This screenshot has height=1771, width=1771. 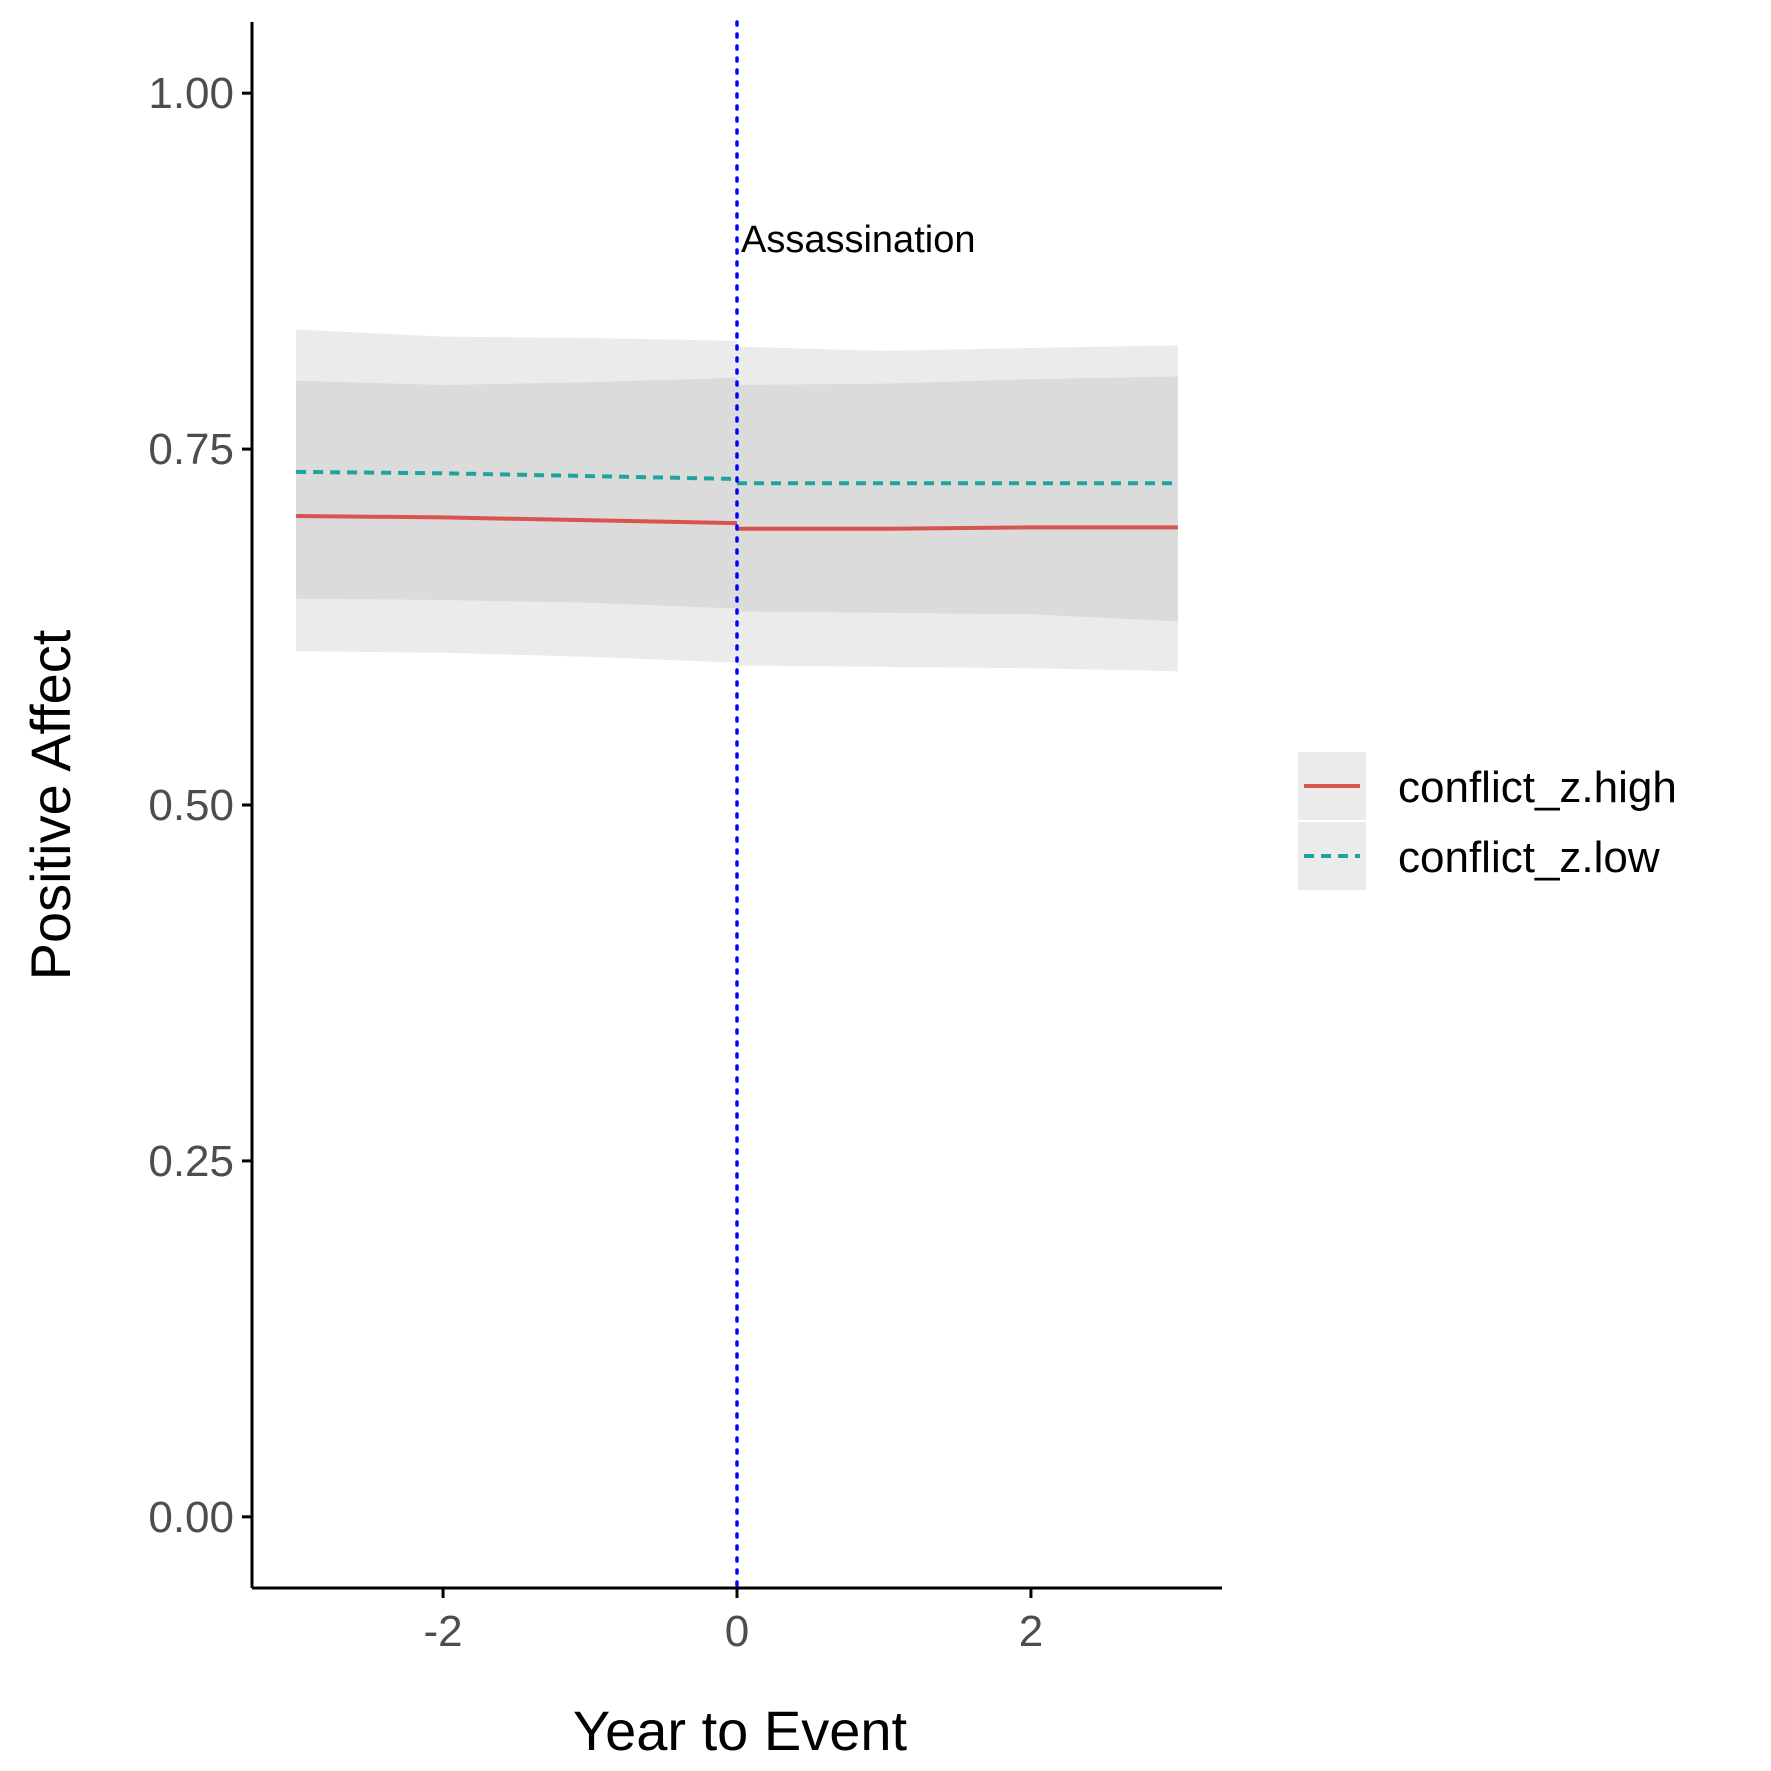 I want to click on y-tick-label: 0.25, so click(x=191, y=1161).